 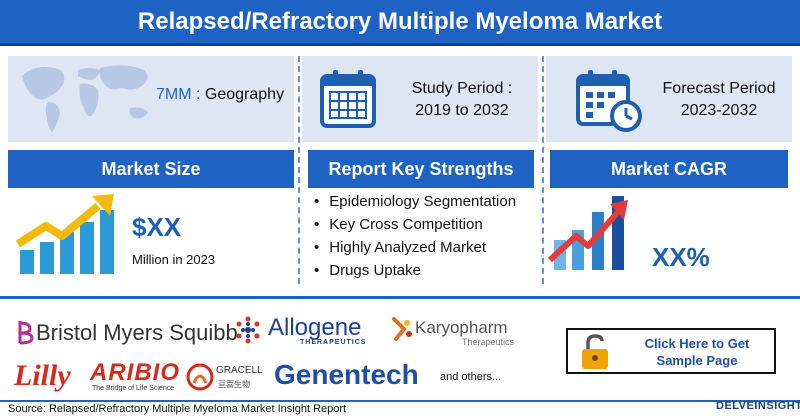 I want to click on market-size-note: Million in 2023, so click(x=174, y=259).